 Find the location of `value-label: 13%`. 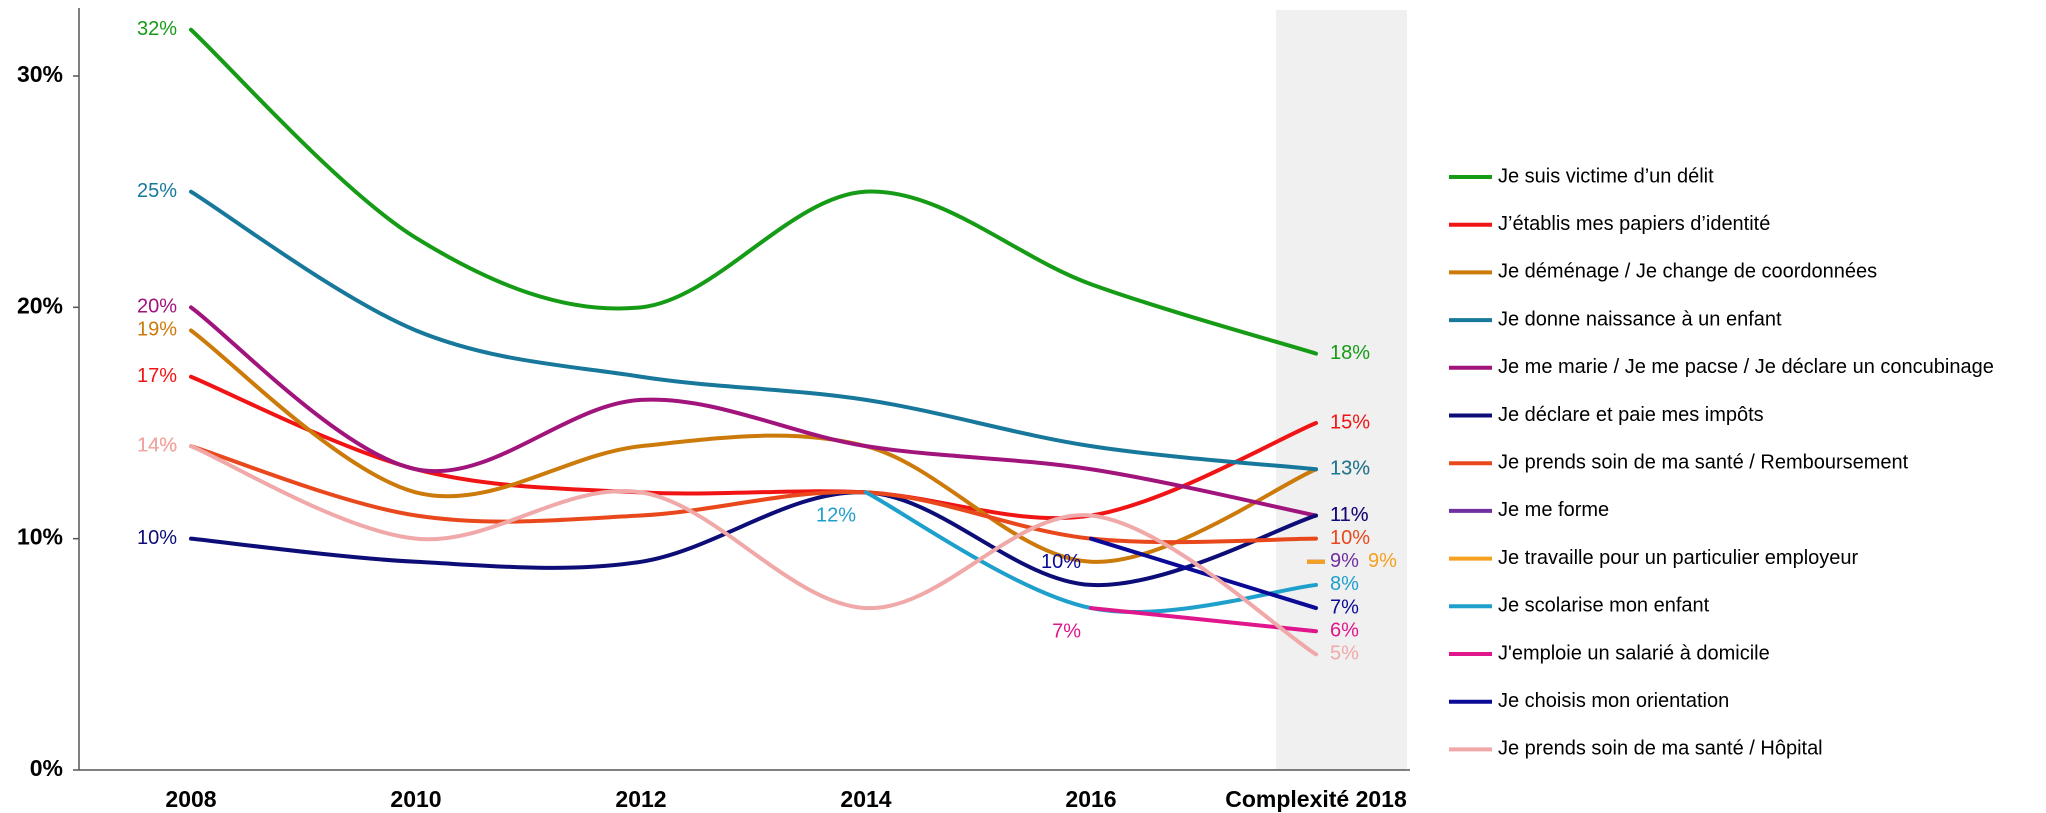

value-label: 13% is located at coordinates (1350, 469).